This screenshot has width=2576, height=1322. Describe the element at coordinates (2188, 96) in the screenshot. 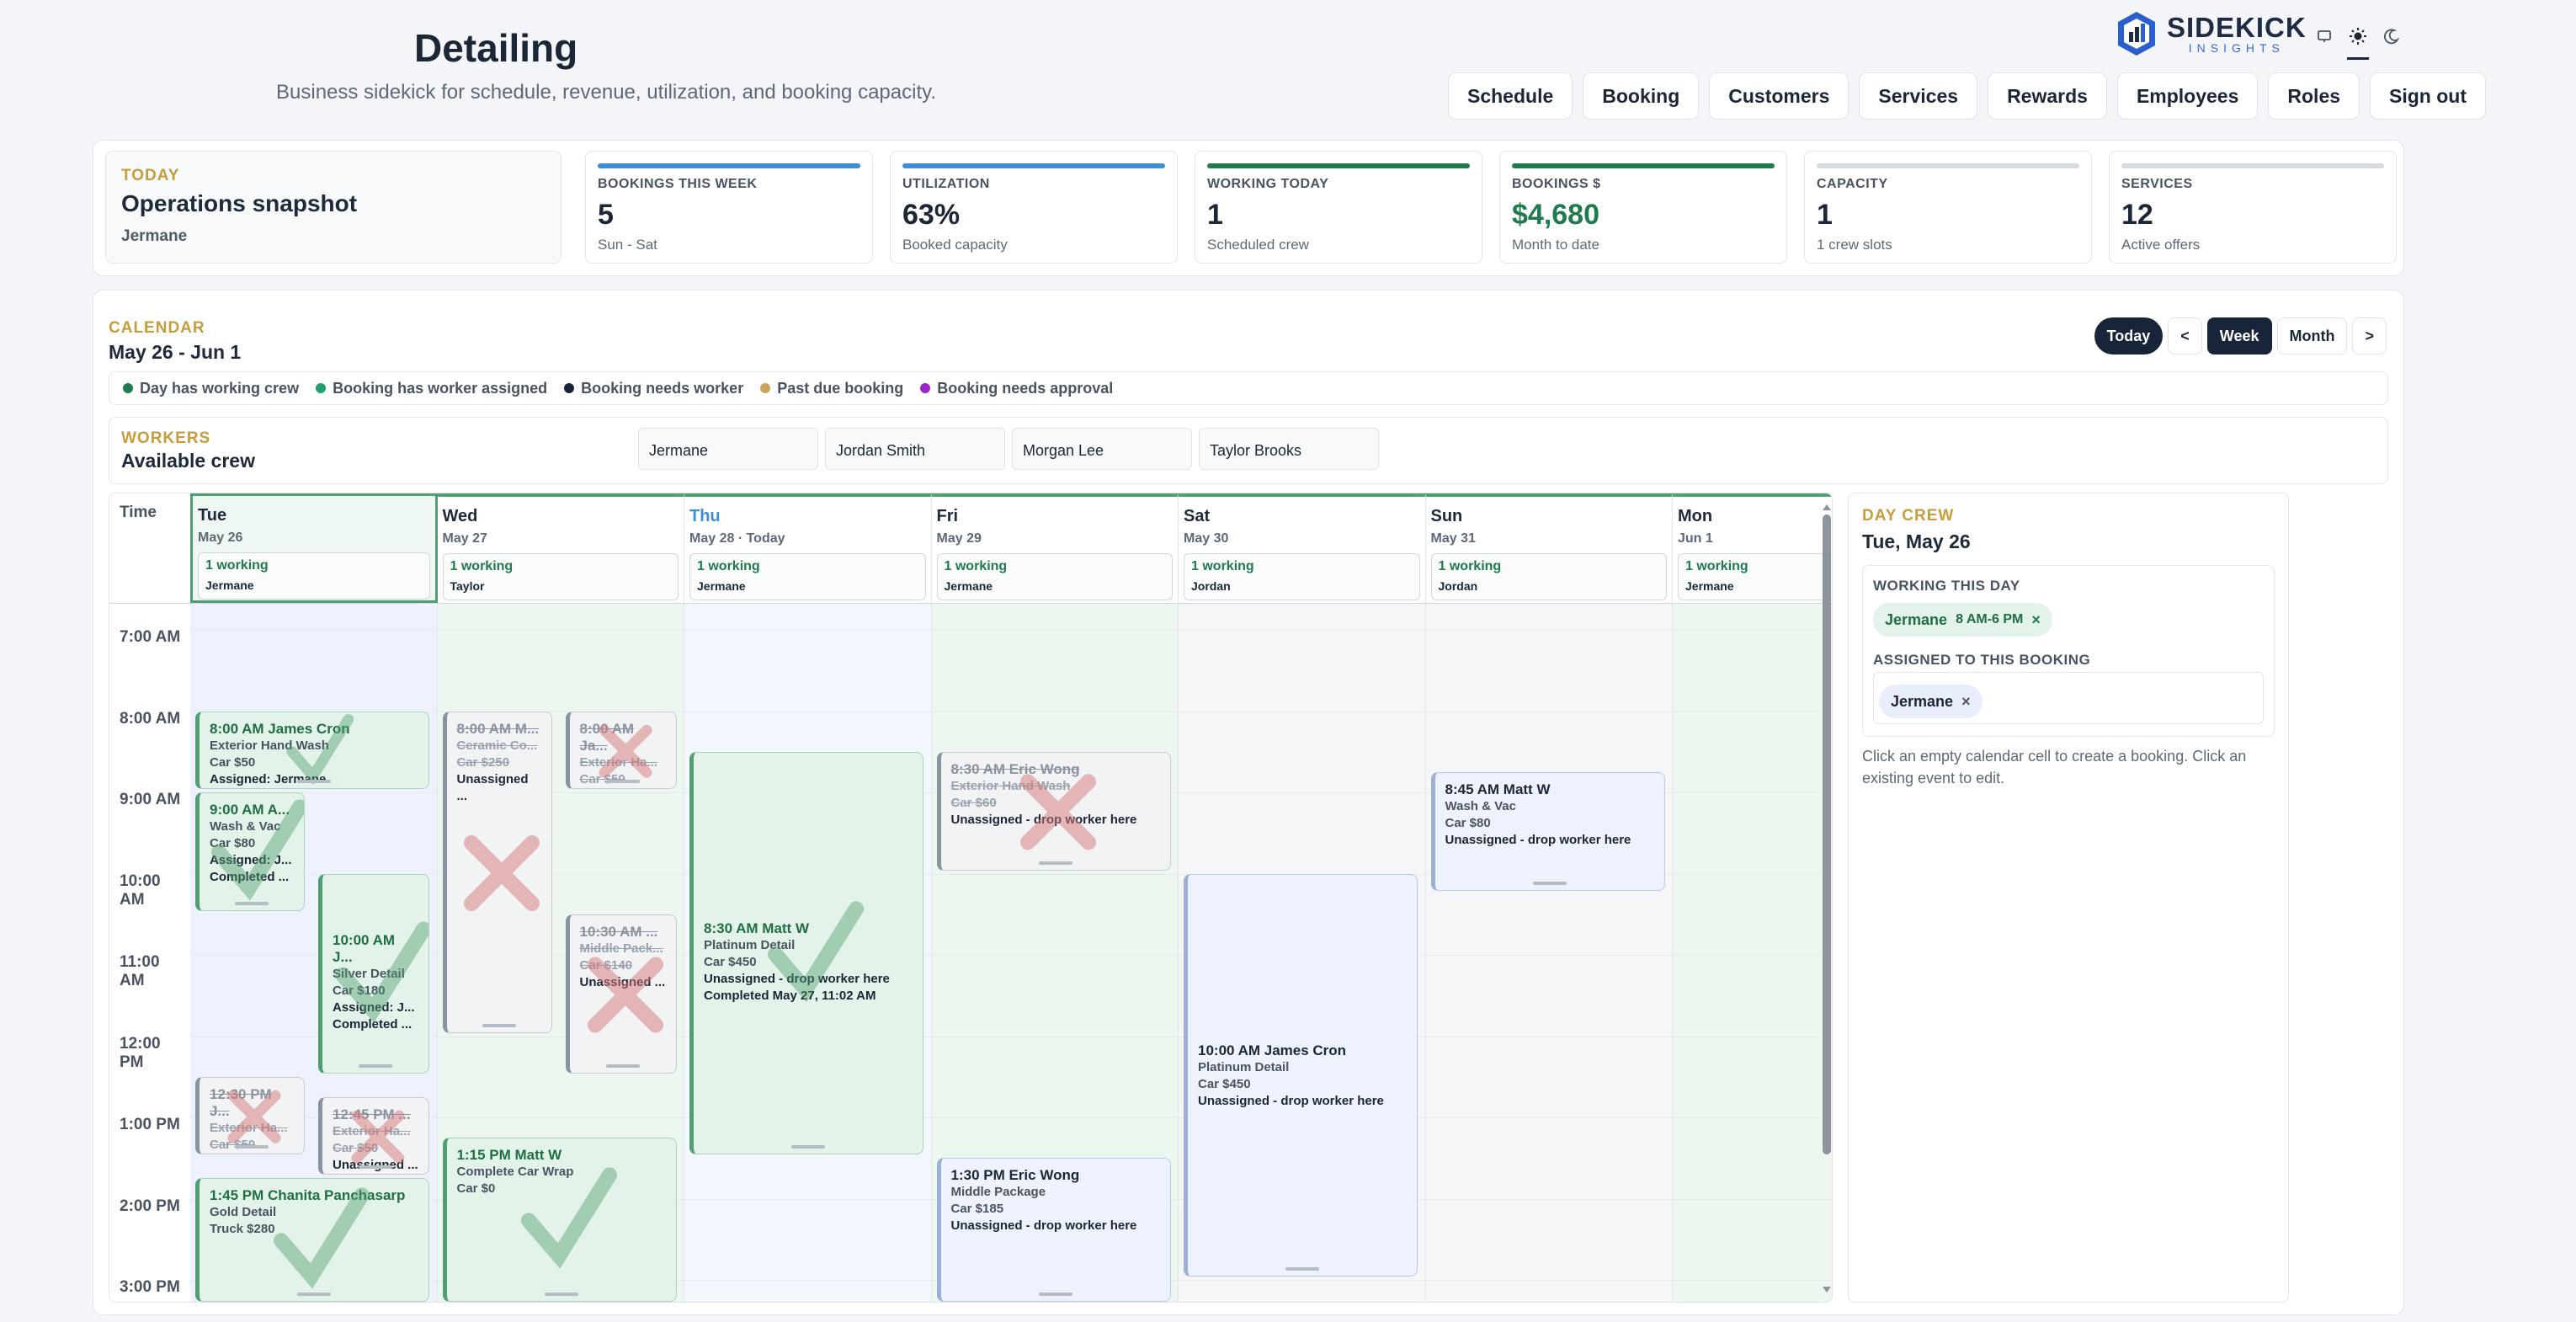

I see `nav-employees-button: Employees` at that location.